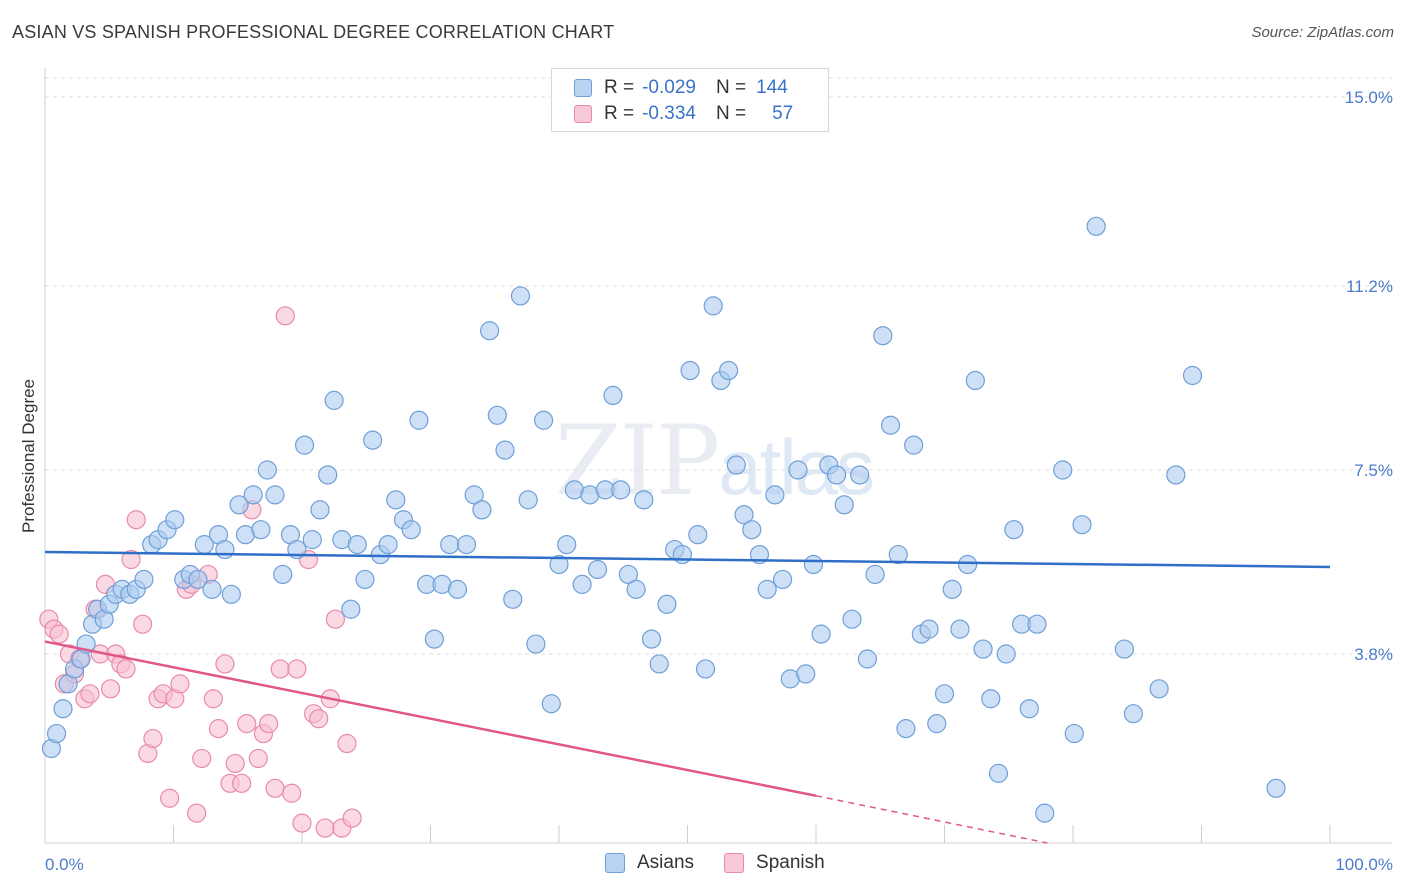 This screenshot has width=1406, height=892. Describe the element at coordinates (1373, 654) in the screenshot. I see `y-tick-label: 3.8%` at that location.